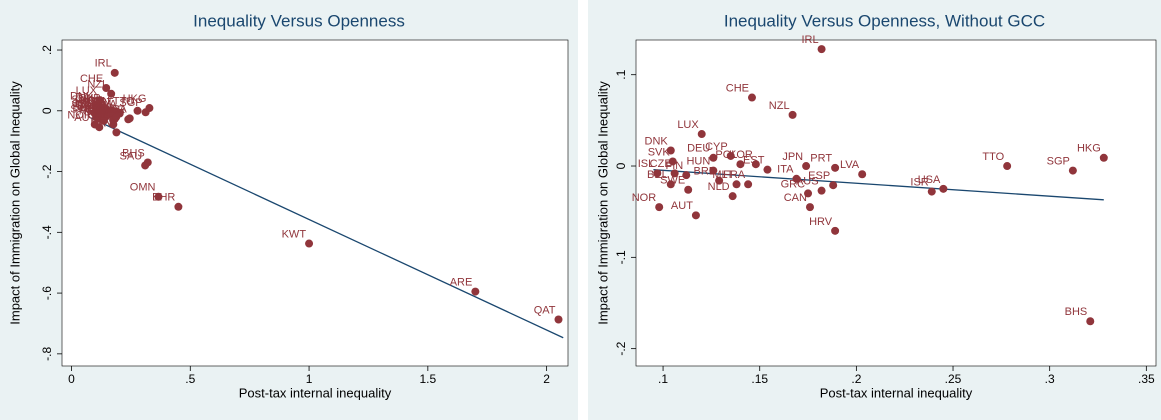 This screenshot has width=1161, height=420. What do you see at coordinates (47, 50) in the screenshot?
I see `y-tick-label: .2` at bounding box center [47, 50].